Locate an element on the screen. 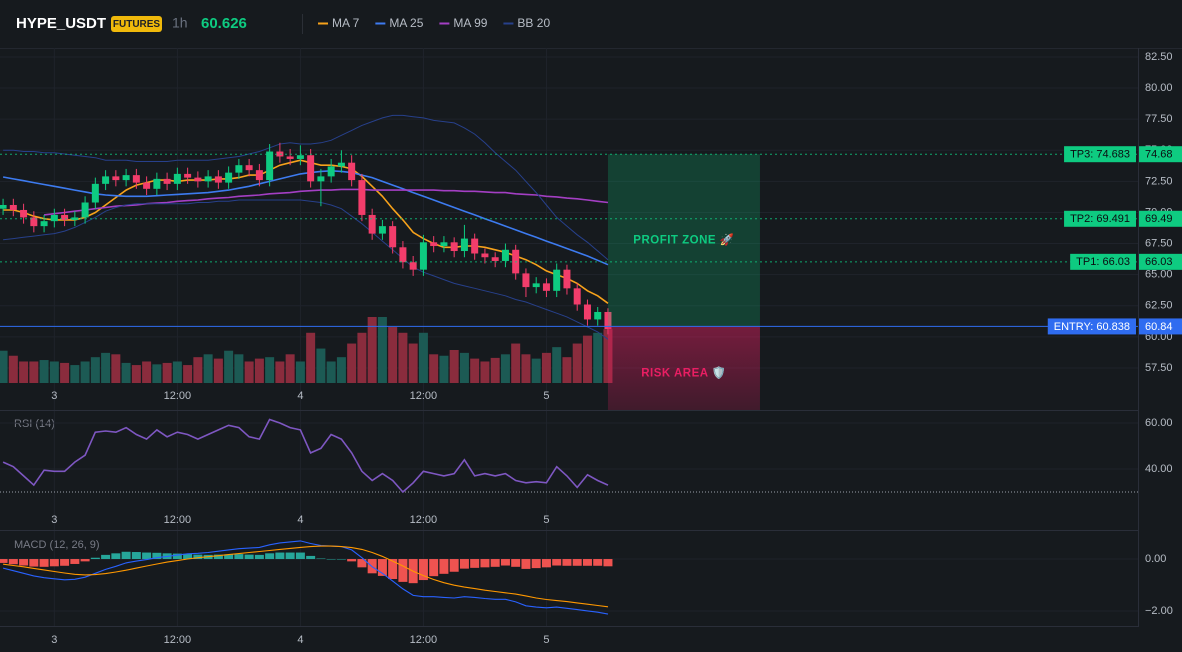 The image size is (1182, 652). y-tick-label: 0.00 is located at coordinates (1155, 559).